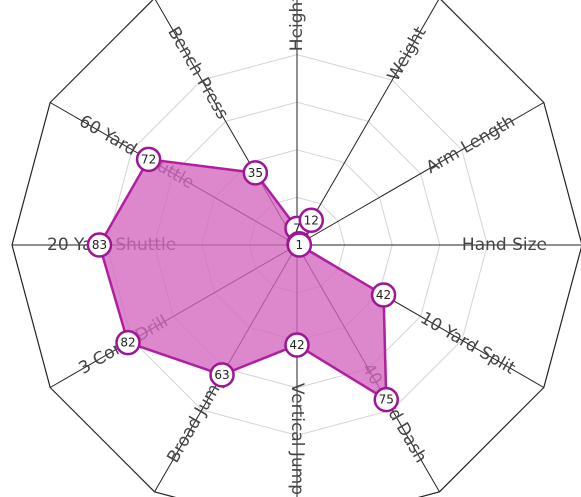 This screenshot has width=581, height=497. I want to click on data-label: 12, so click(311, 220).